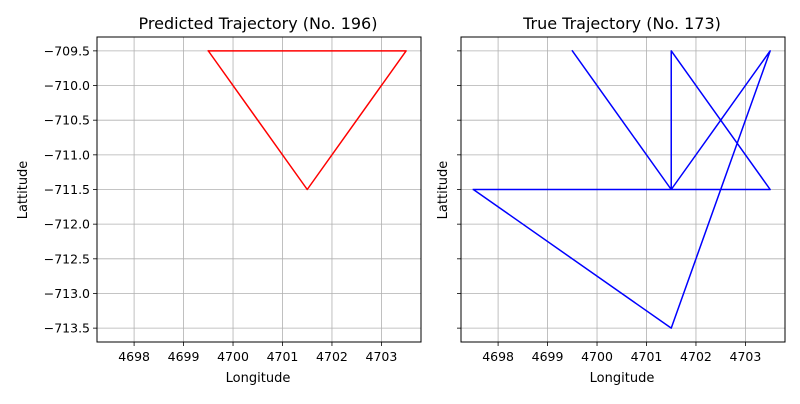  What do you see at coordinates (621, 23) in the screenshot?
I see `true-chart-title: True Trajectory (No. 173)` at bounding box center [621, 23].